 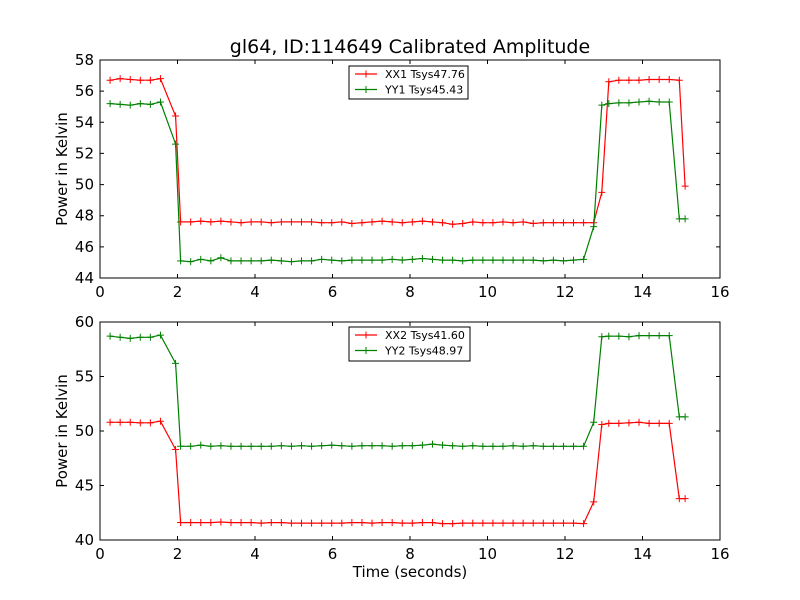 I want to click on y-tick-label: 40, so click(x=84, y=540).